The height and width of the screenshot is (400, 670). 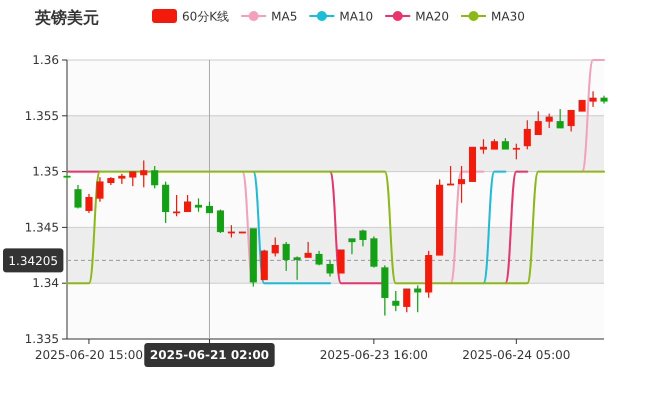 I want to click on legend-label: MA10, so click(x=356, y=17).